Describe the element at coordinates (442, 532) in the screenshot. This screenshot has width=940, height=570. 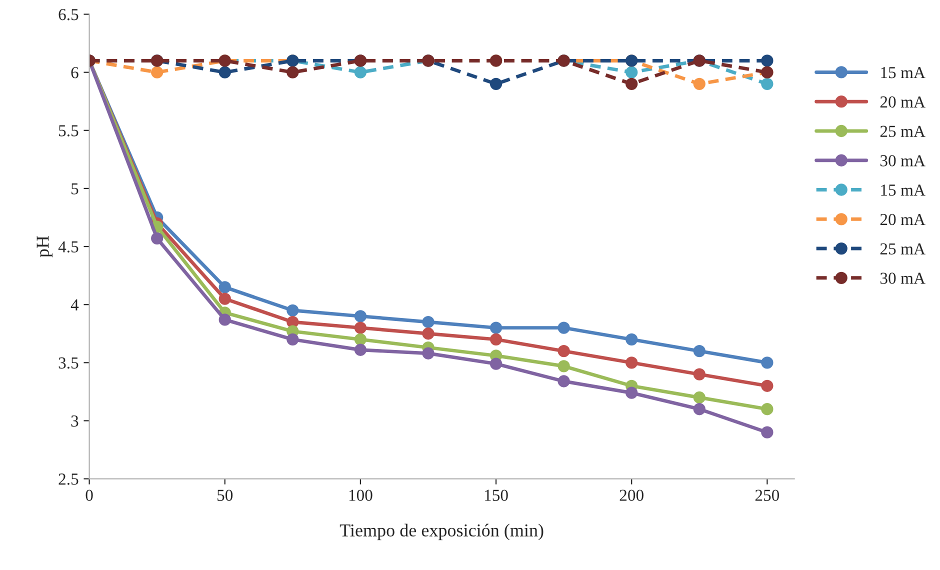
I see `x-axis-title: Tiempo de exposición (min)` at that location.